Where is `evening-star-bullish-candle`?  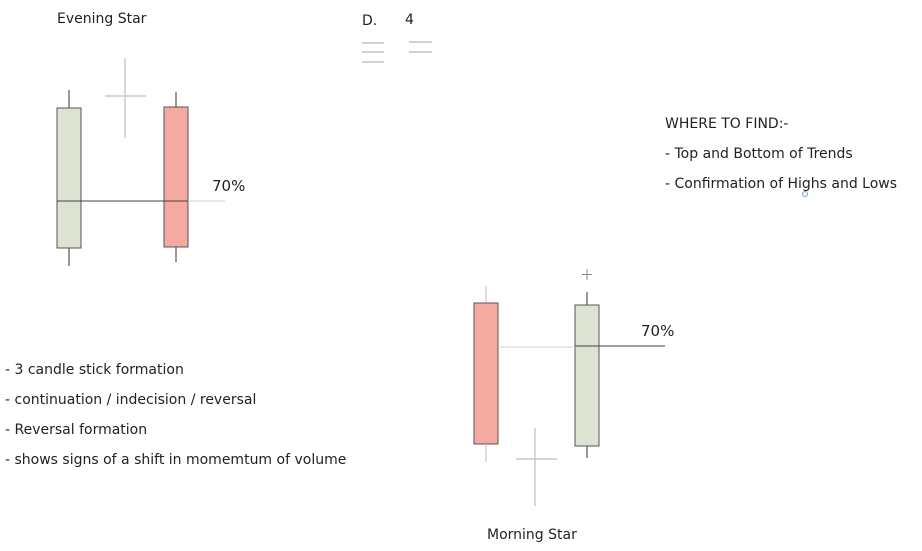 evening-star-bullish-candle is located at coordinates (69, 178).